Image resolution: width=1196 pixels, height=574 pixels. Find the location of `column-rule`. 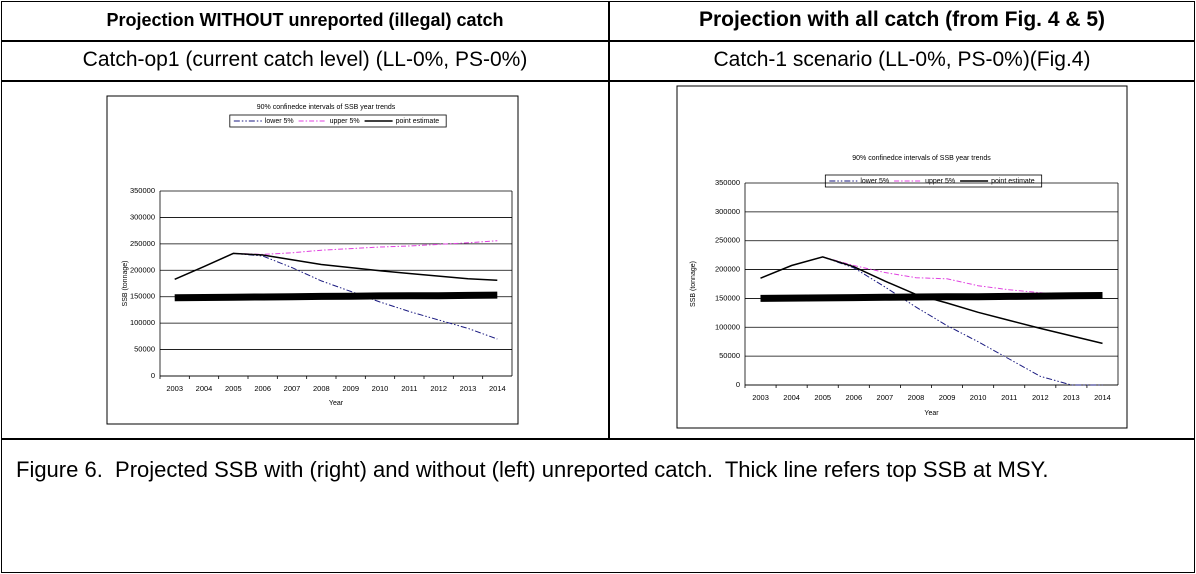

column-rule is located at coordinates (609, 220).